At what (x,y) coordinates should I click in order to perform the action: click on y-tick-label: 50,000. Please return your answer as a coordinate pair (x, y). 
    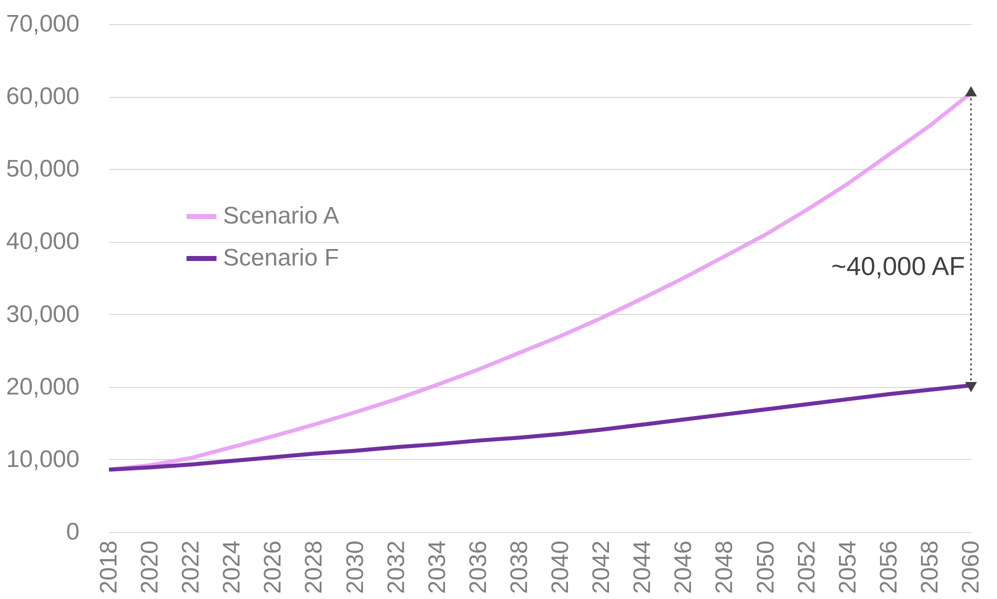
    Looking at the image, I should click on (43, 169).